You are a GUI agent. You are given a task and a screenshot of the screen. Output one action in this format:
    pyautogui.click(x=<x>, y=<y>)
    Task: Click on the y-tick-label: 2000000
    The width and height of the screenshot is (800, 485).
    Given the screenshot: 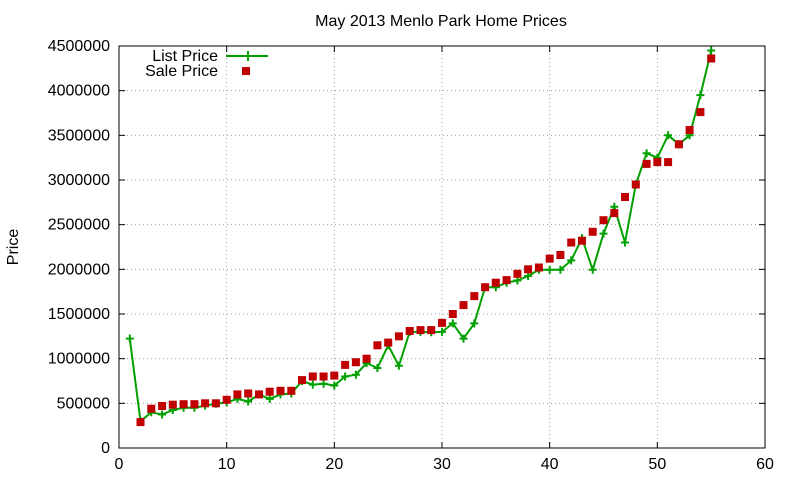 What is the action you would take?
    pyautogui.click(x=79, y=269)
    